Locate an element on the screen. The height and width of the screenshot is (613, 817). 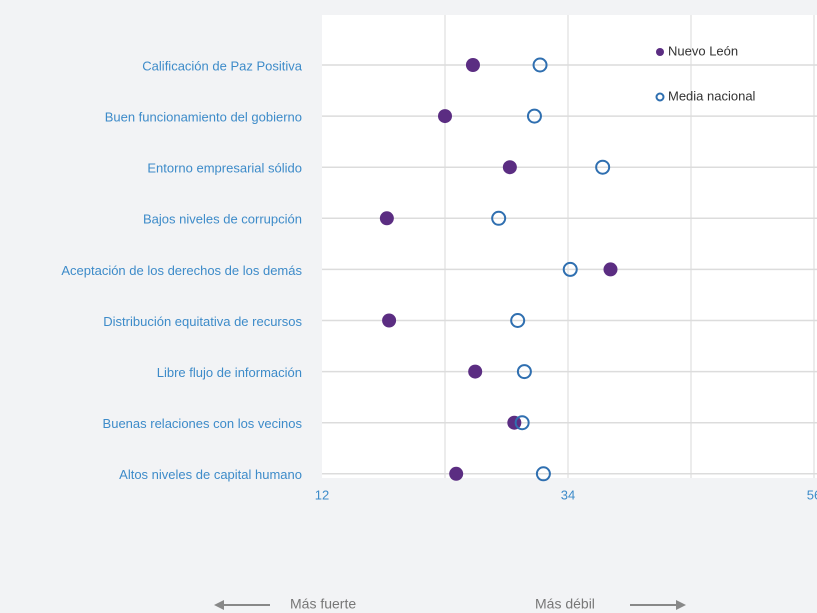
arrow-right-head is located at coordinates (681, 605).